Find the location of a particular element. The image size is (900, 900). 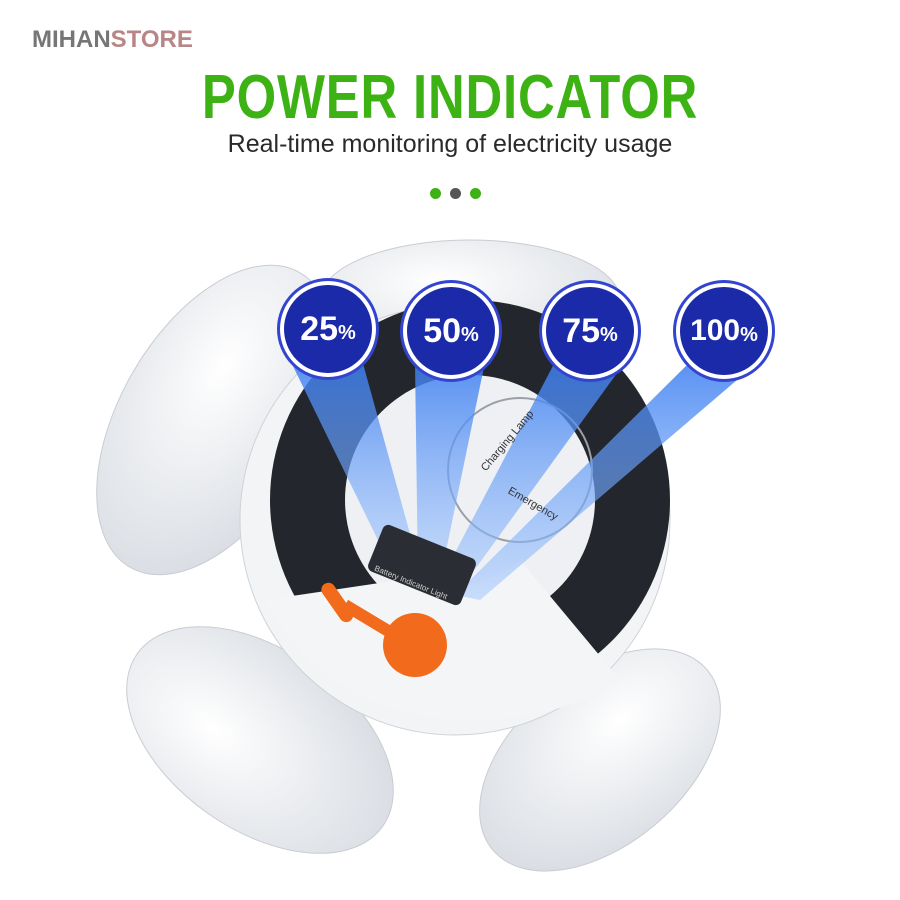

level-value: 100 is located at coordinates (715, 330).